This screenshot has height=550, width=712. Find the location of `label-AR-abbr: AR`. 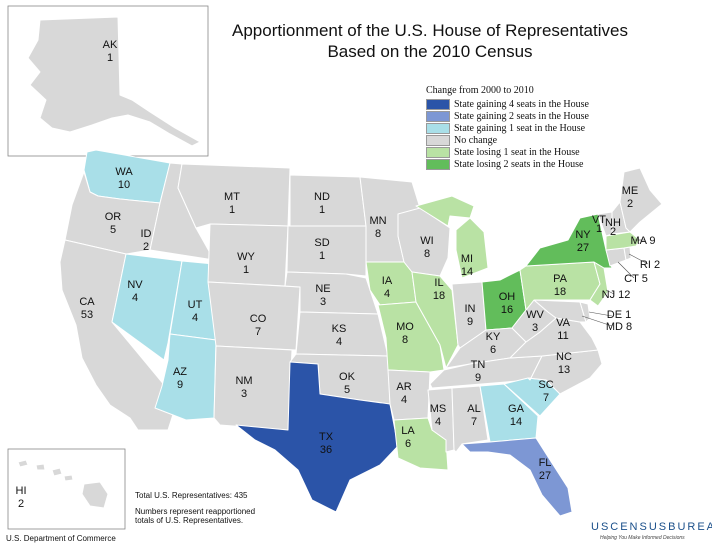

label-AR-abbr: AR is located at coordinates (403, 387).